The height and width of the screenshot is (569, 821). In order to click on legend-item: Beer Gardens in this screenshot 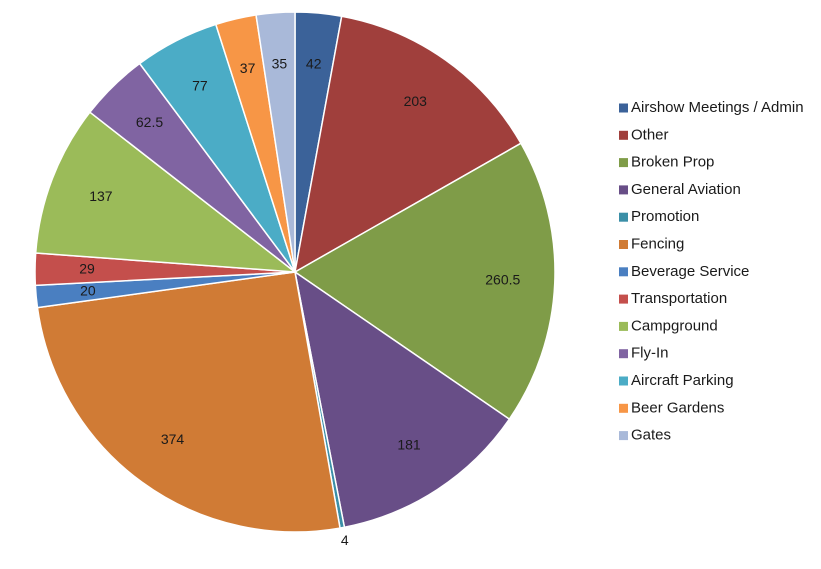, I will do `click(671, 407)`.